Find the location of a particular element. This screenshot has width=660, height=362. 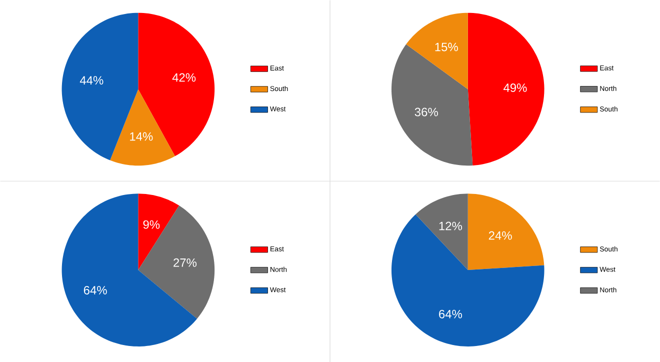

data-label: 24% is located at coordinates (500, 235).